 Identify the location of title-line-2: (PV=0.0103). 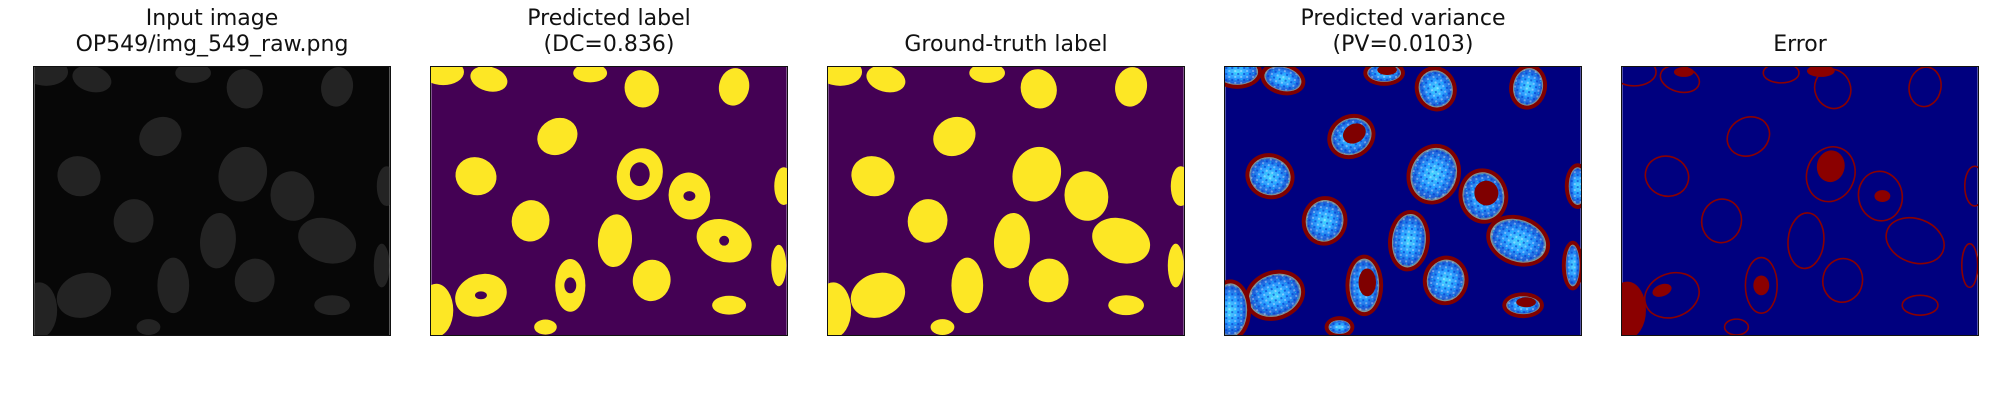
(1403, 44).